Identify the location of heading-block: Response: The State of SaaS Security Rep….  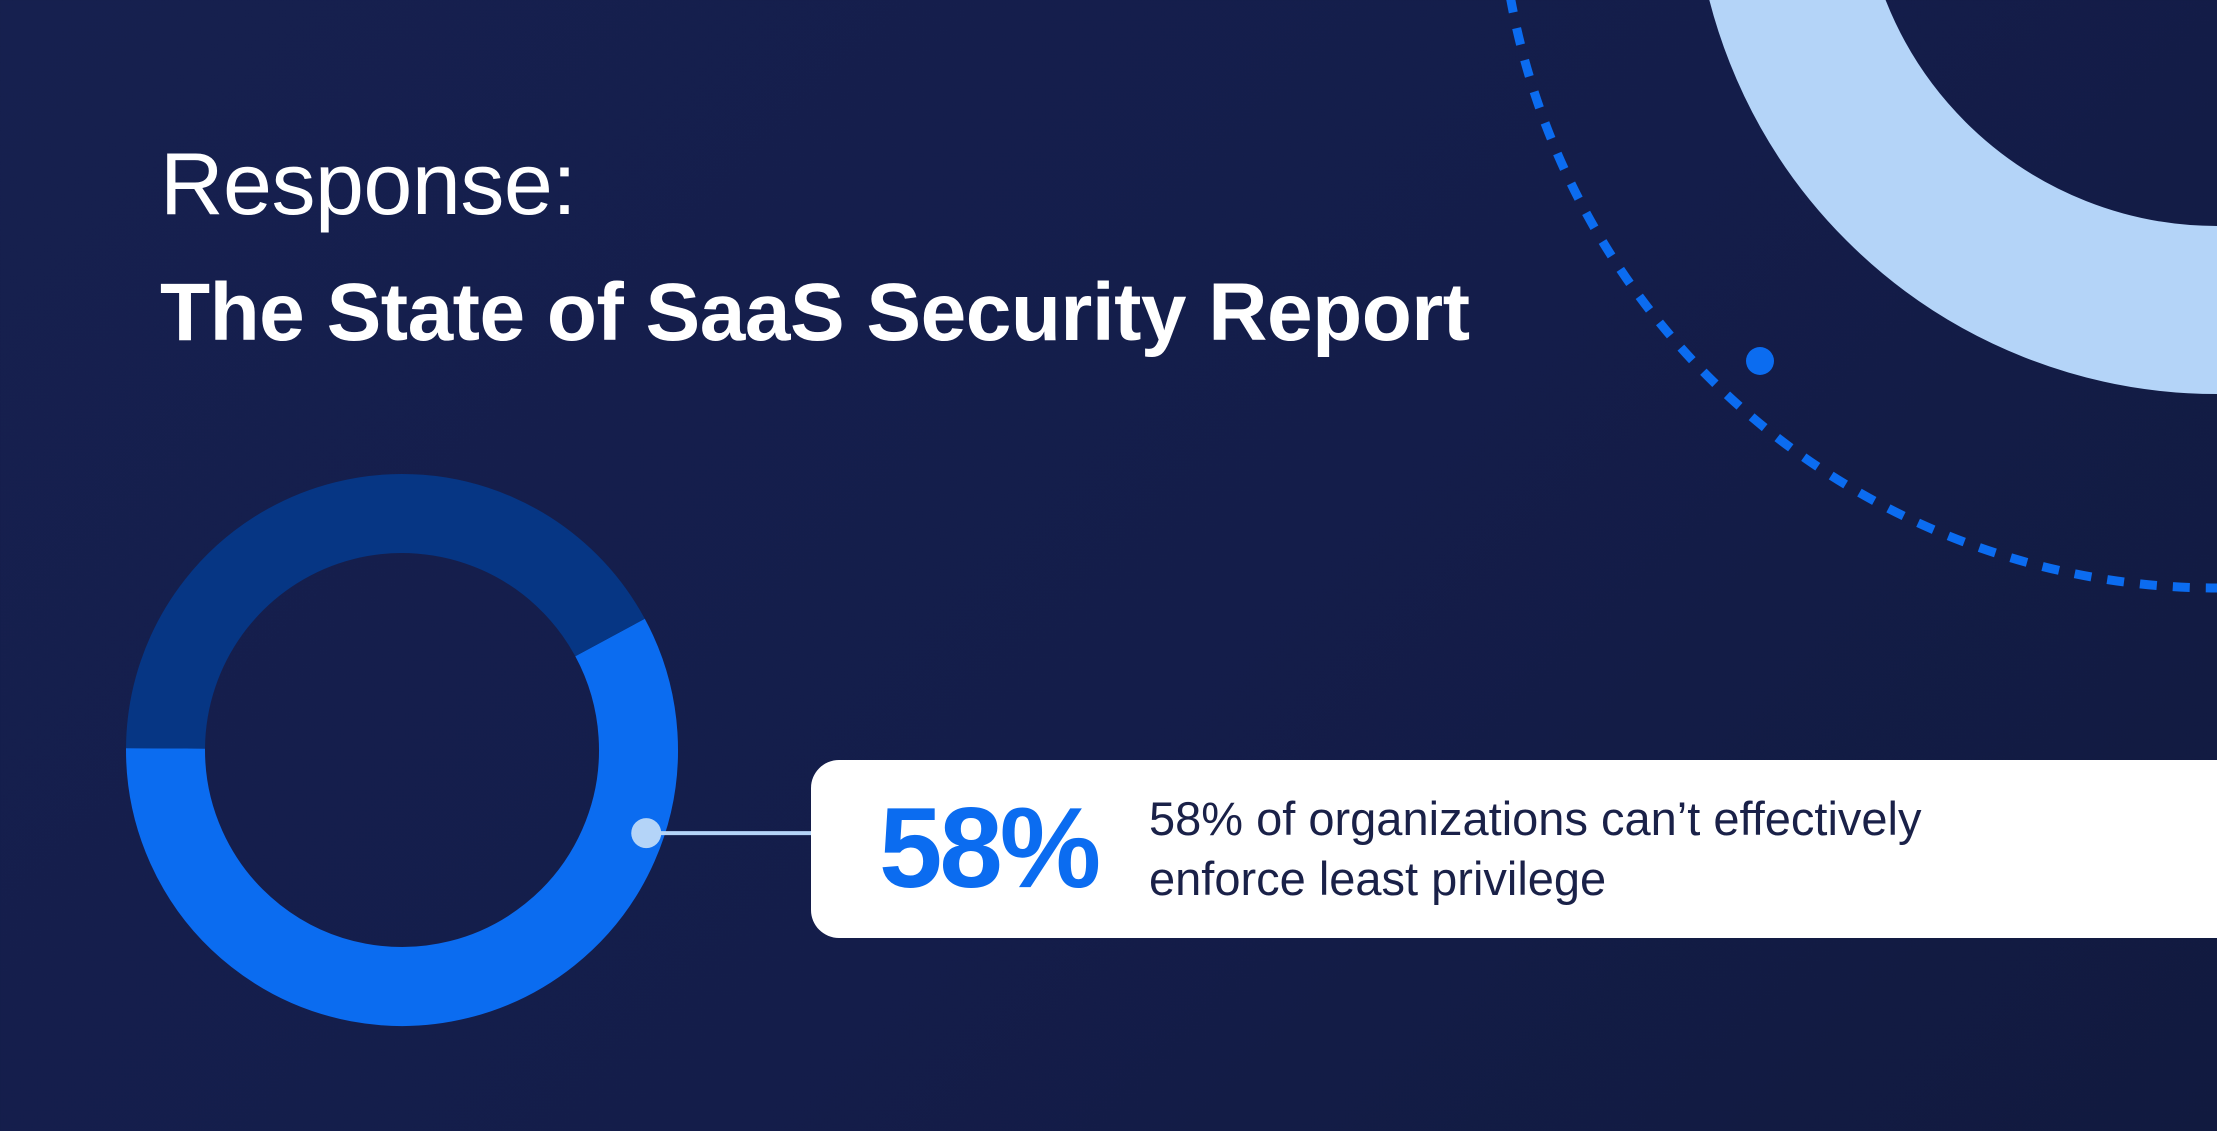
(815, 247).